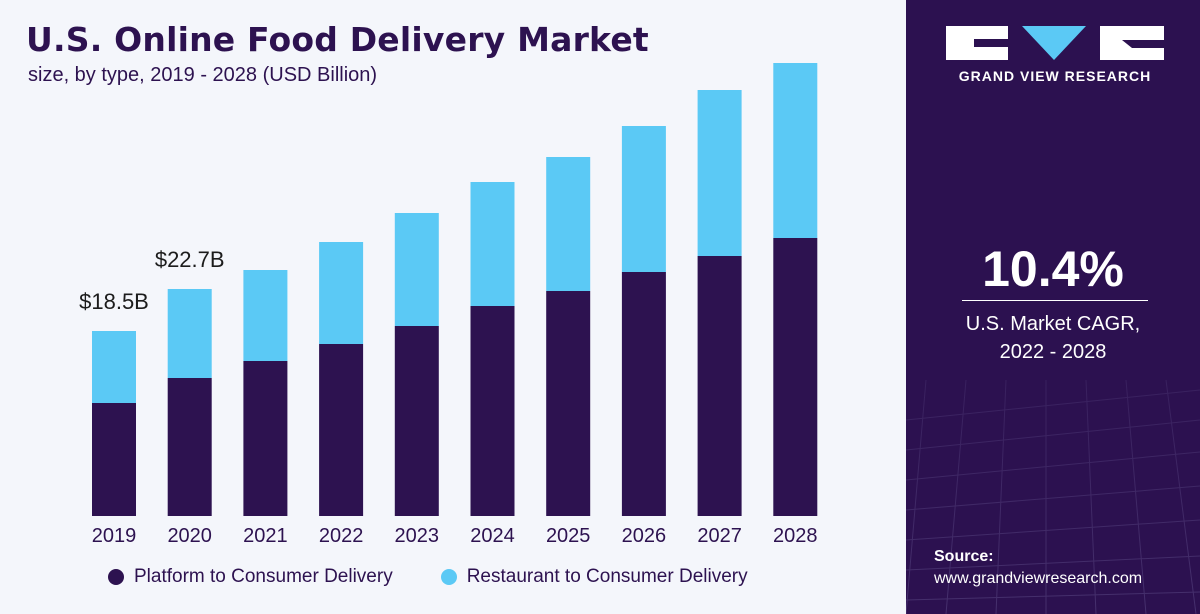 Image resolution: width=1200 pixels, height=614 pixels. I want to click on bar-2021-restaurant, so click(265, 315).